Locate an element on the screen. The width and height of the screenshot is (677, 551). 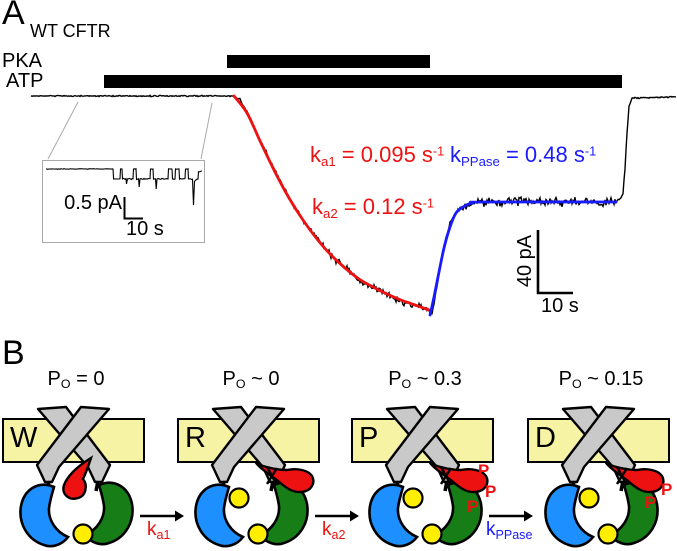
state-p-cartoon is located at coordinates (422, 476).